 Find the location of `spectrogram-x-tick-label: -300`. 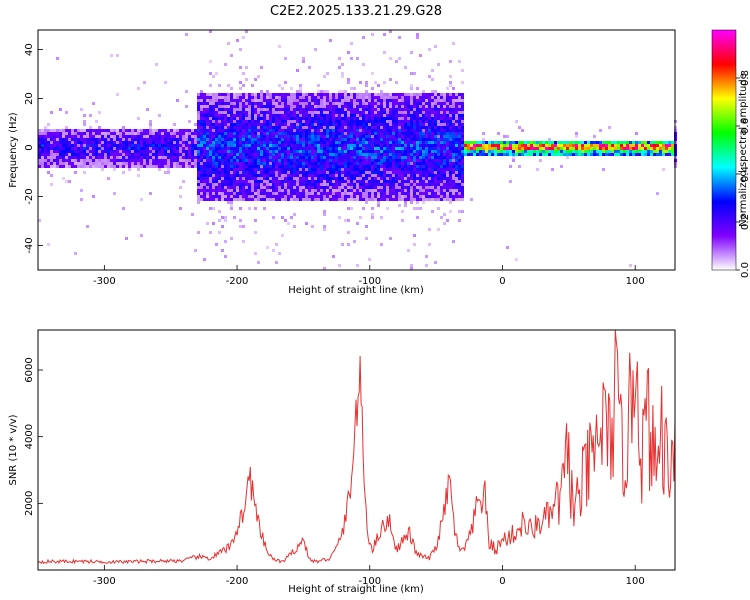

spectrogram-x-tick-label: -300 is located at coordinates (104, 281).